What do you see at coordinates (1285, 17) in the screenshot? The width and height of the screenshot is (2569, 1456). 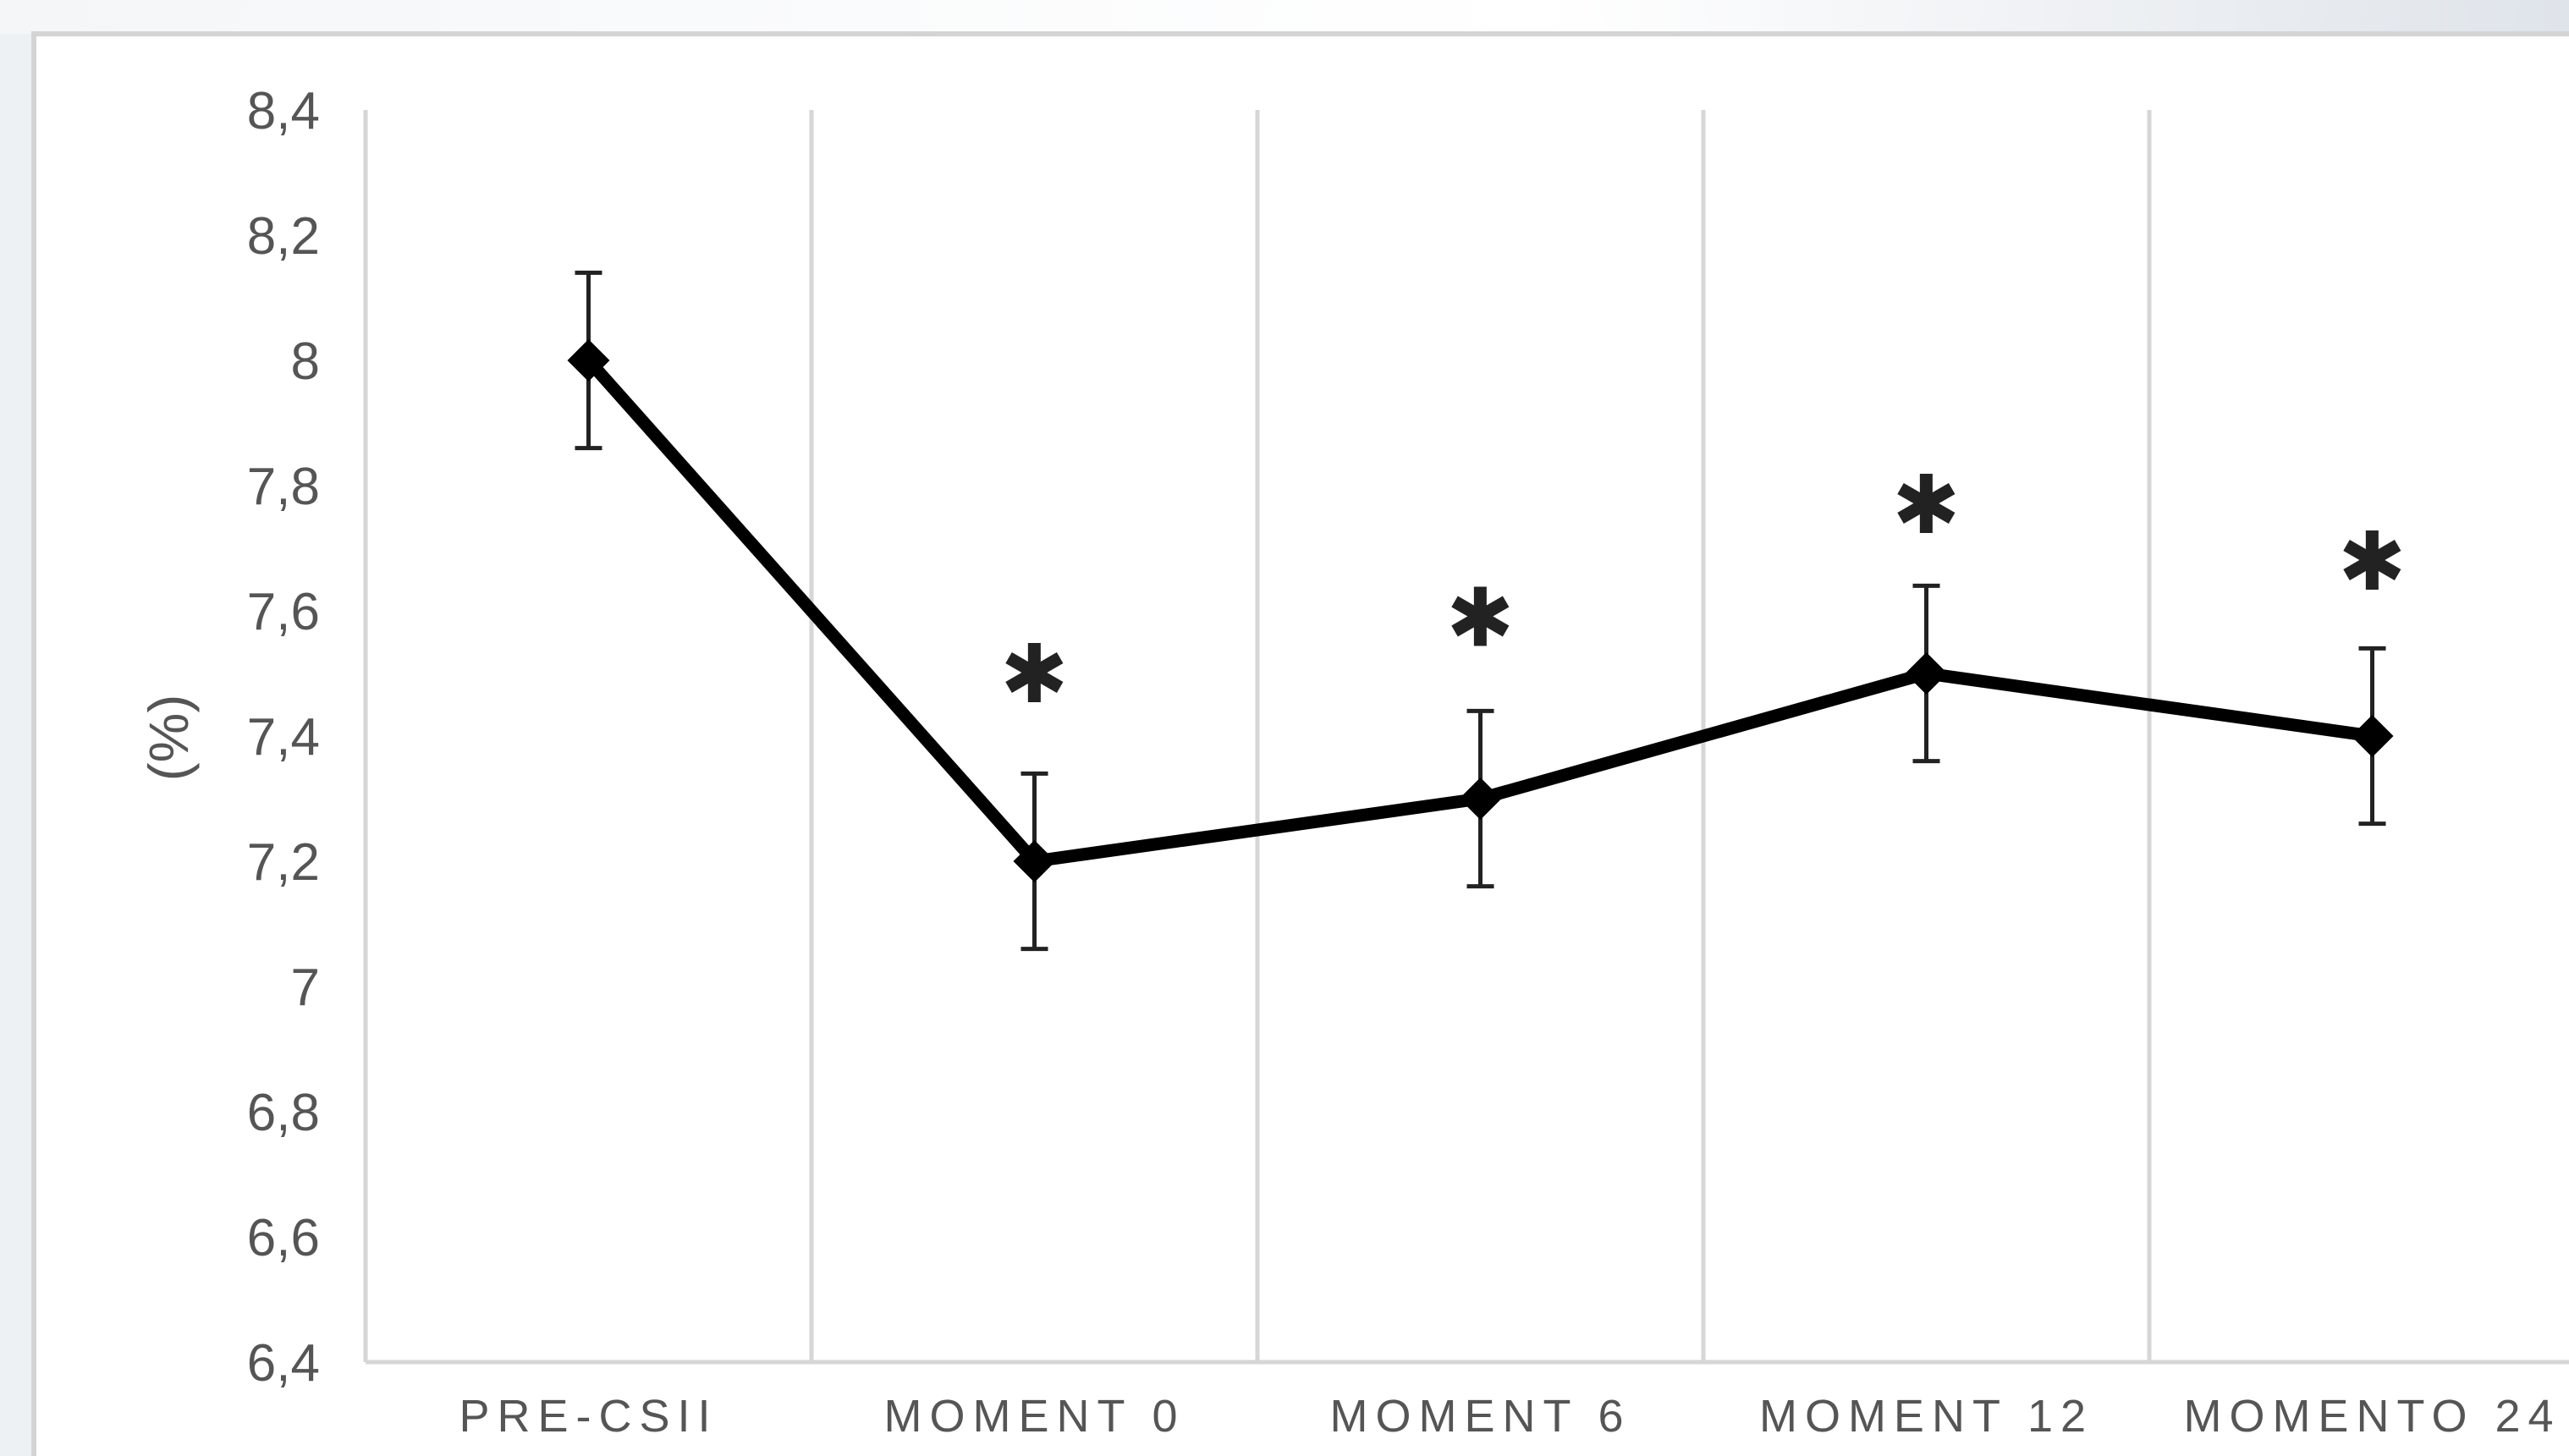 I see `top-band` at bounding box center [1285, 17].